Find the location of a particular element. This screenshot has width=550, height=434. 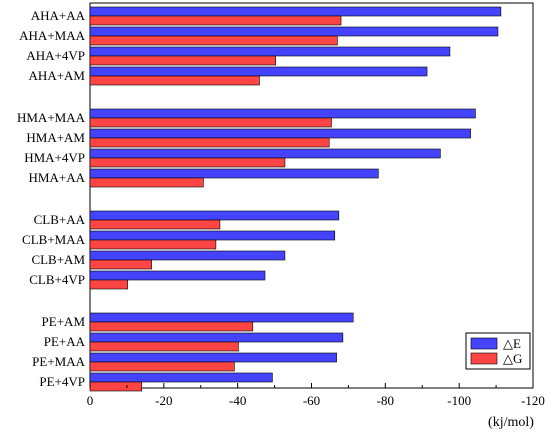

category-label: PE+4VP is located at coordinates (62, 381).